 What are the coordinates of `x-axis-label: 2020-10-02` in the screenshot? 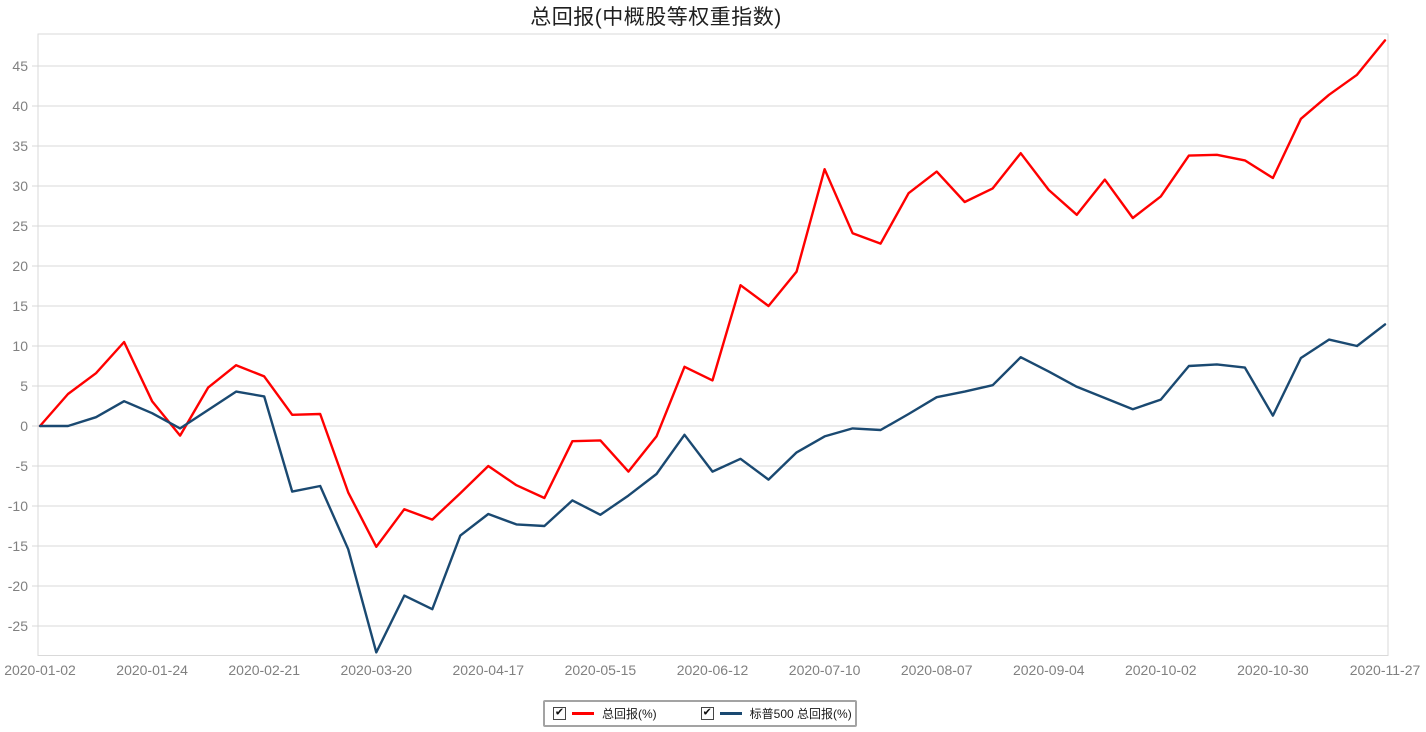 It's located at (1161, 670).